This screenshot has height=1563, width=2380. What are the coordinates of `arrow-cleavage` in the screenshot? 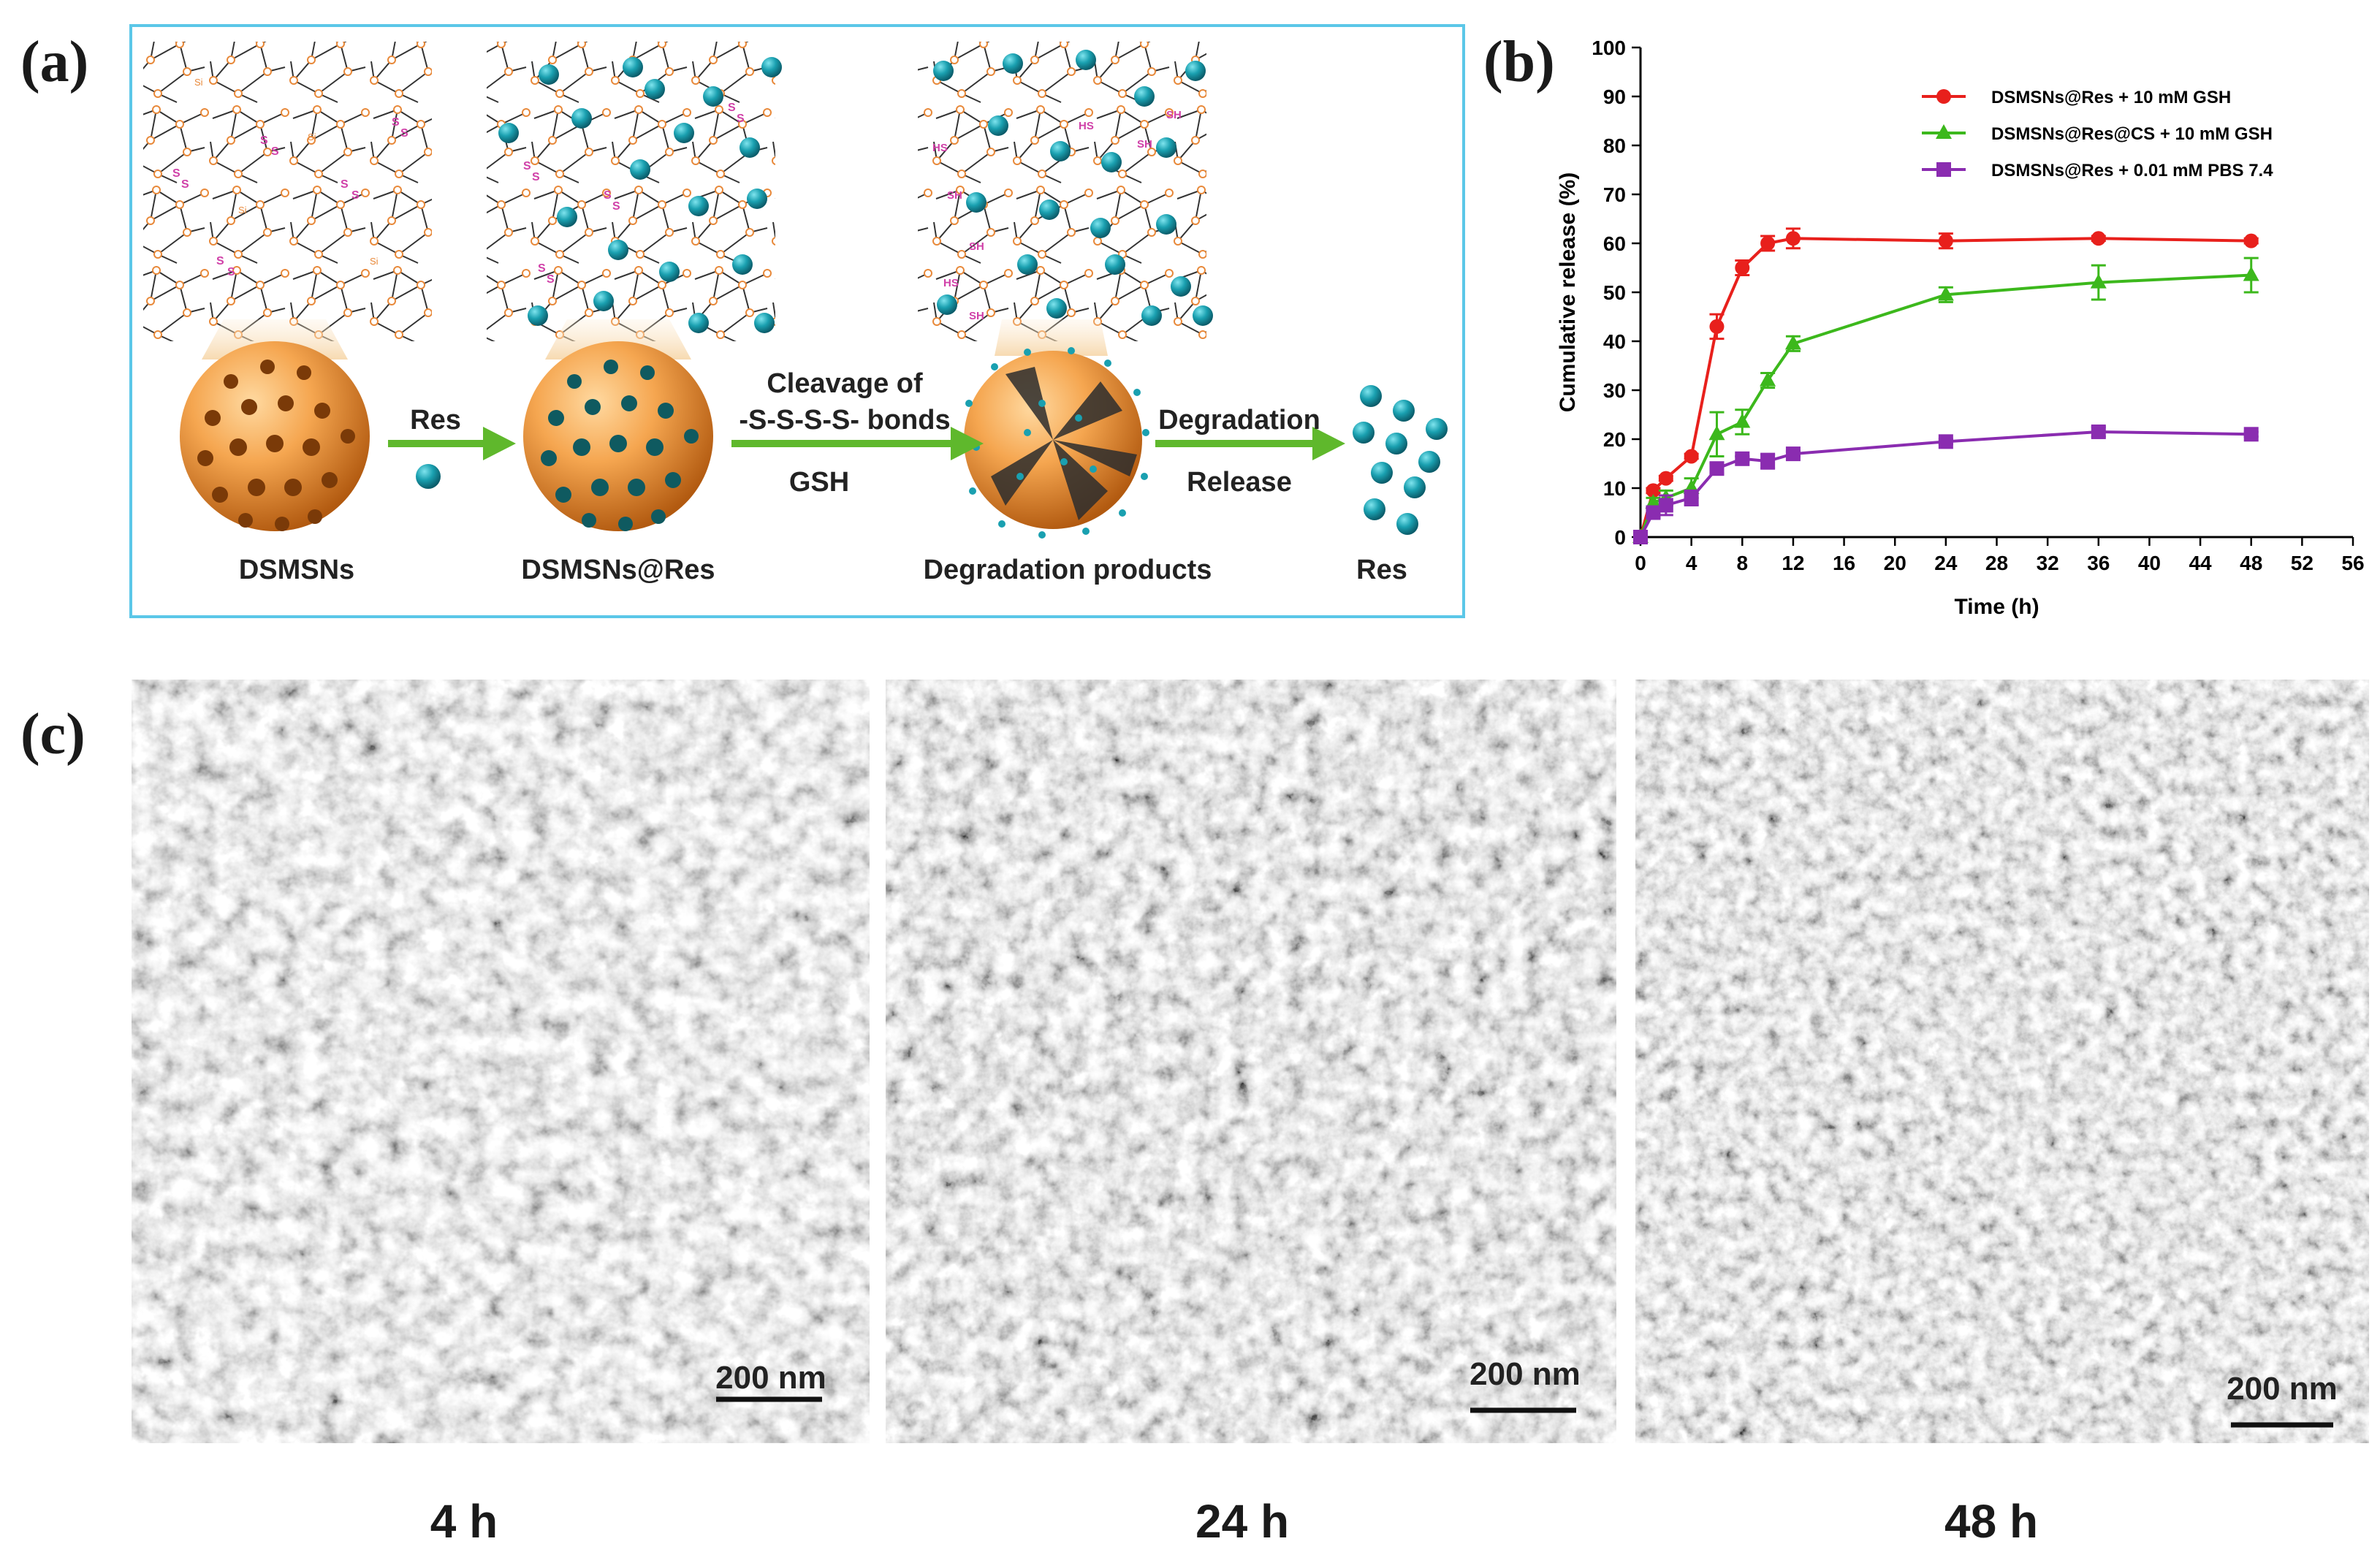 It's located at (857, 444).